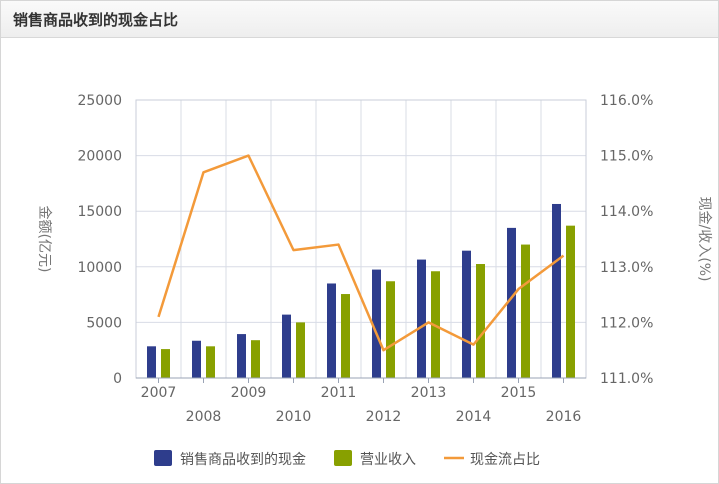  What do you see at coordinates (294, 417) in the screenshot?
I see `x-tick-label: 2010` at bounding box center [294, 417].